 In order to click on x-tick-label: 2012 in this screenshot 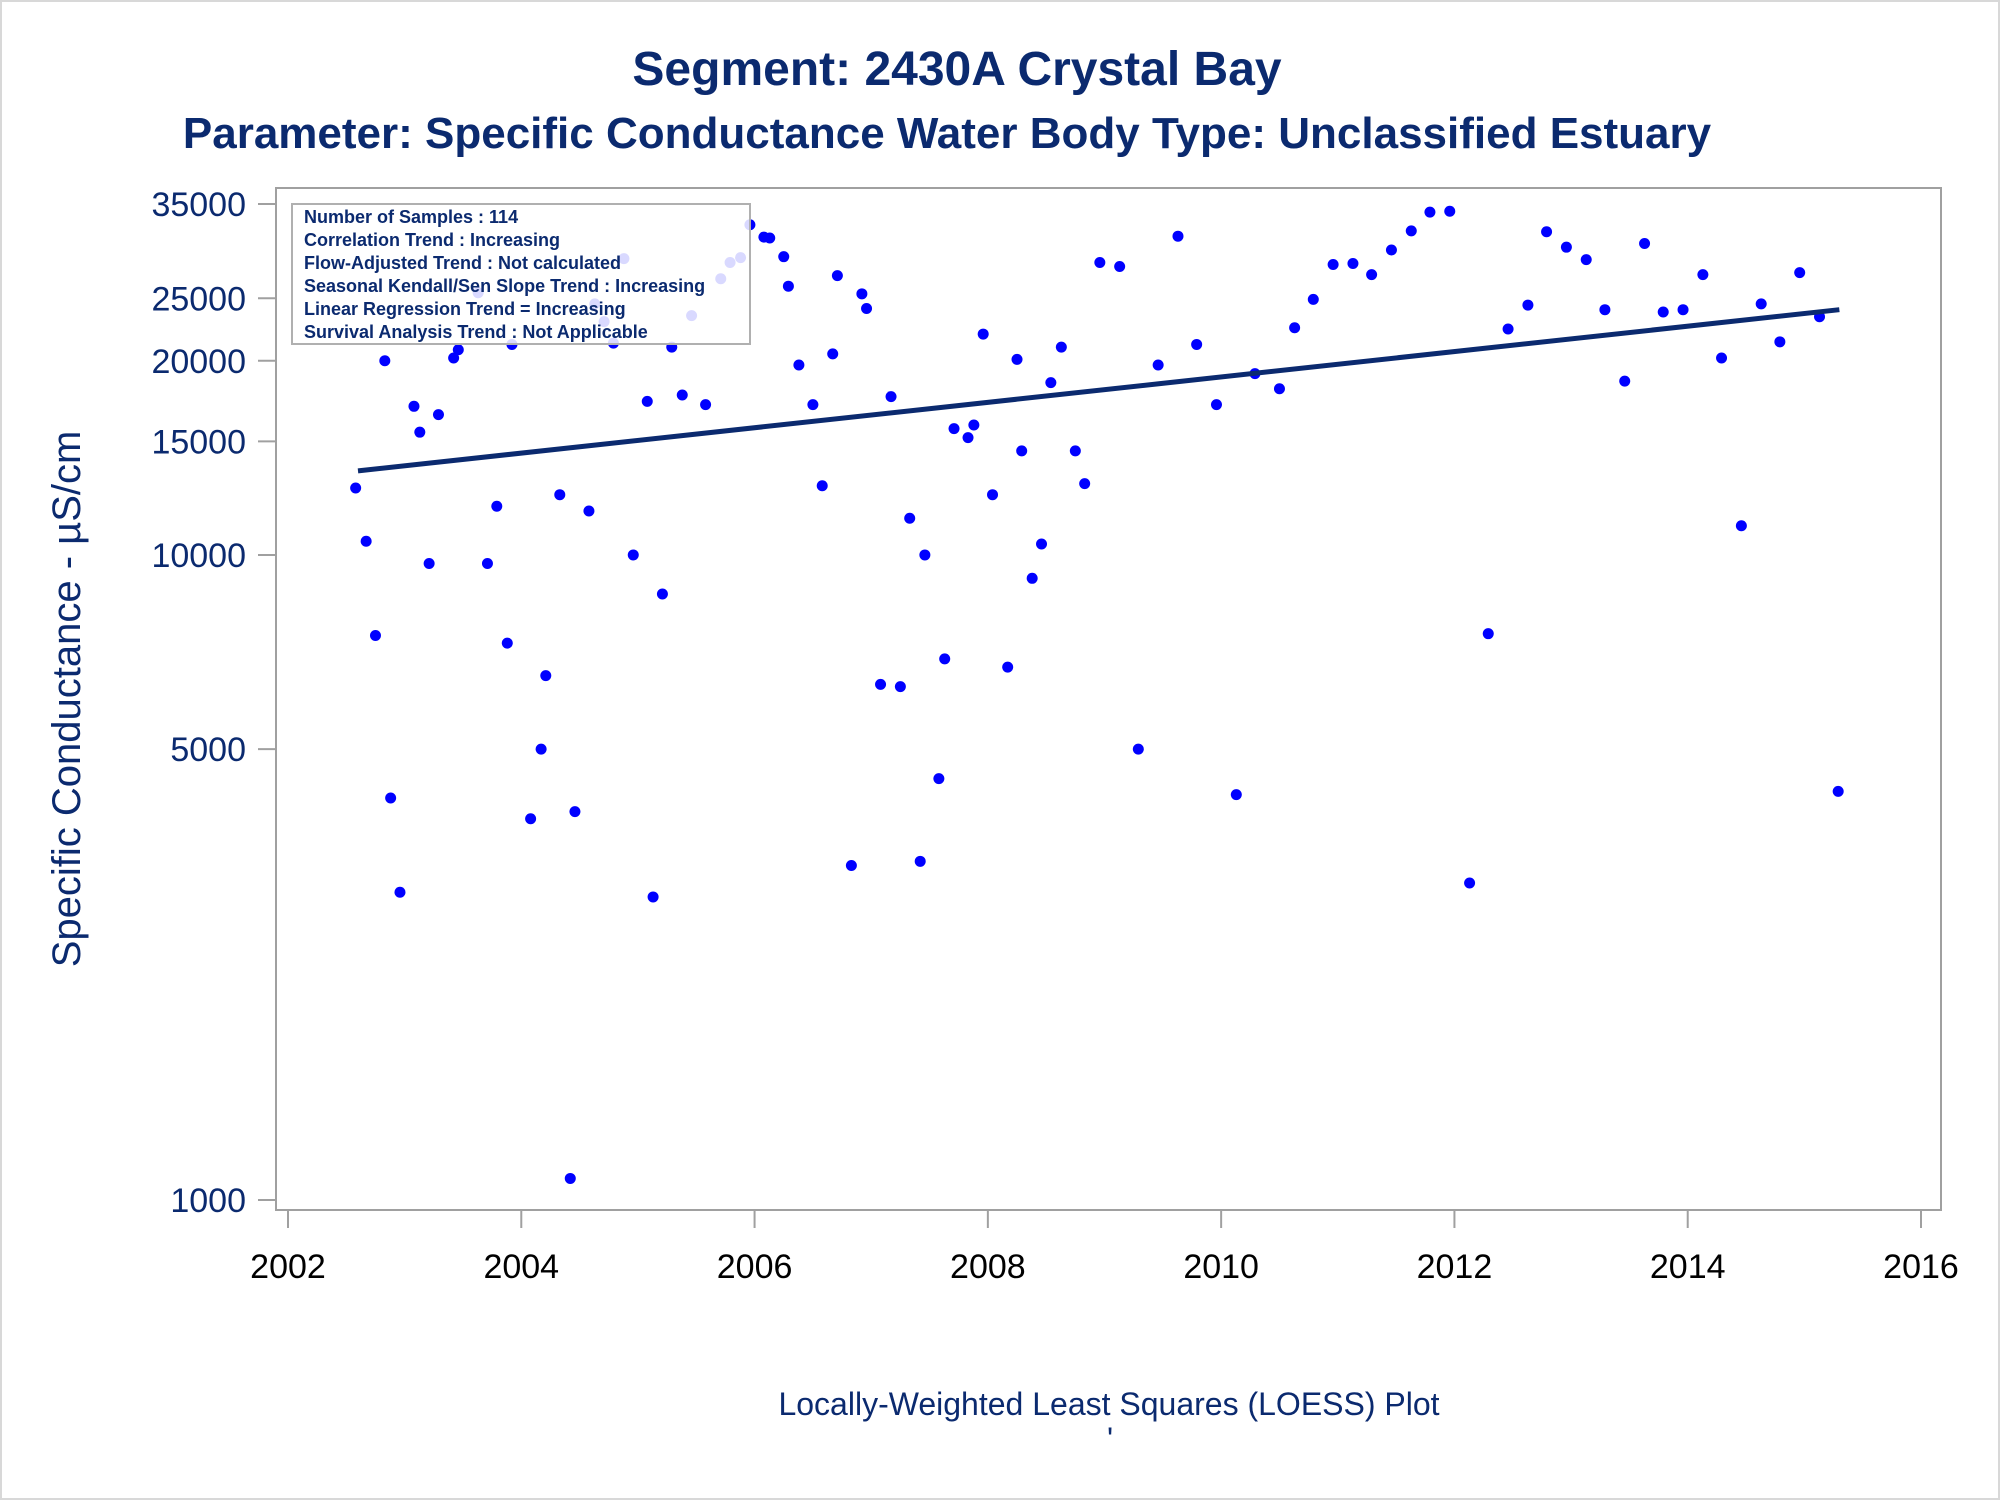, I will do `click(1455, 1267)`.